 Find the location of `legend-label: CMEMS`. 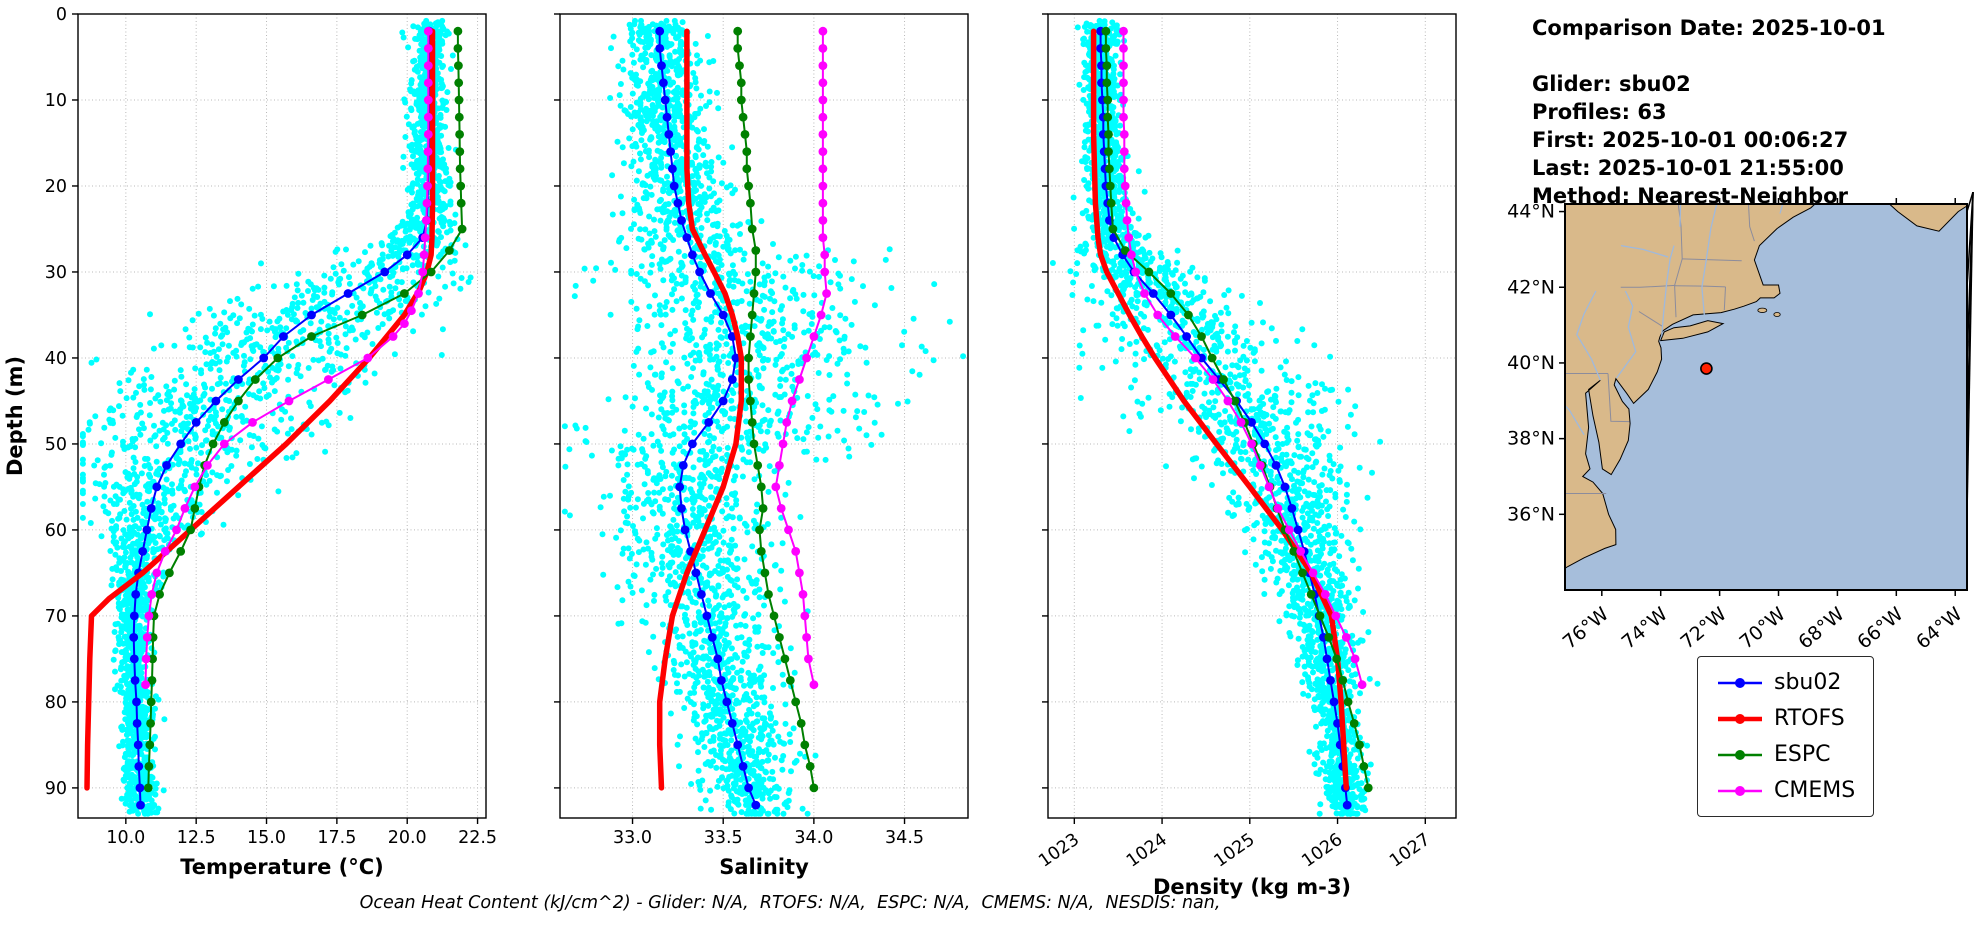

legend-label: CMEMS is located at coordinates (1815, 790).